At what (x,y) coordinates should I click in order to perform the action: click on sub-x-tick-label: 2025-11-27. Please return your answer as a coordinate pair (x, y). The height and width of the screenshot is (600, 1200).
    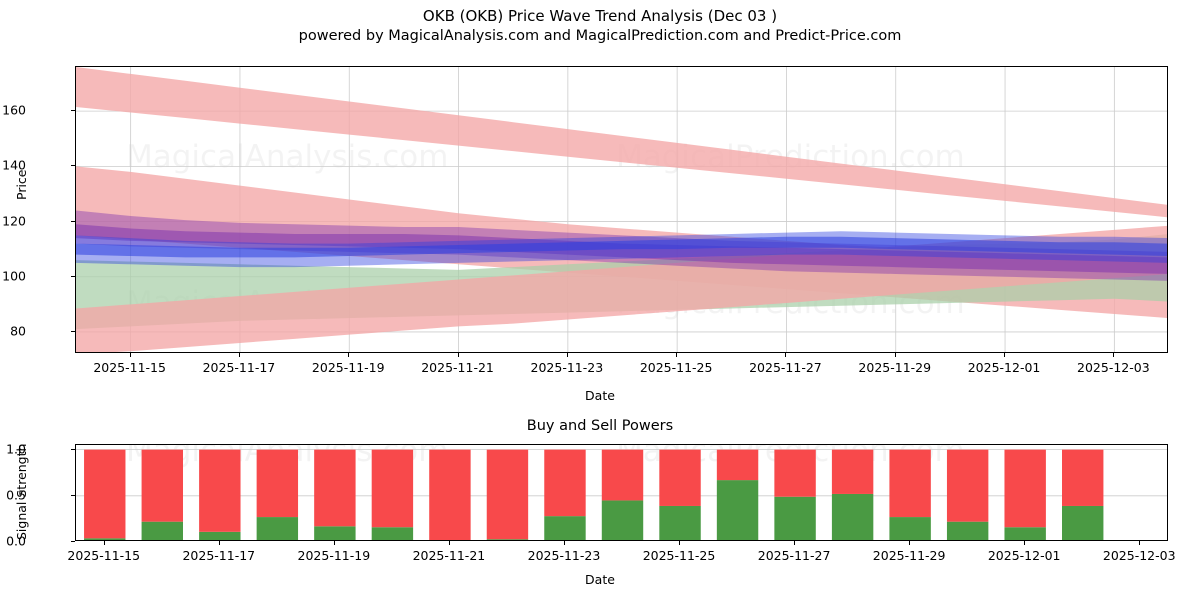
    Looking at the image, I should click on (794, 555).